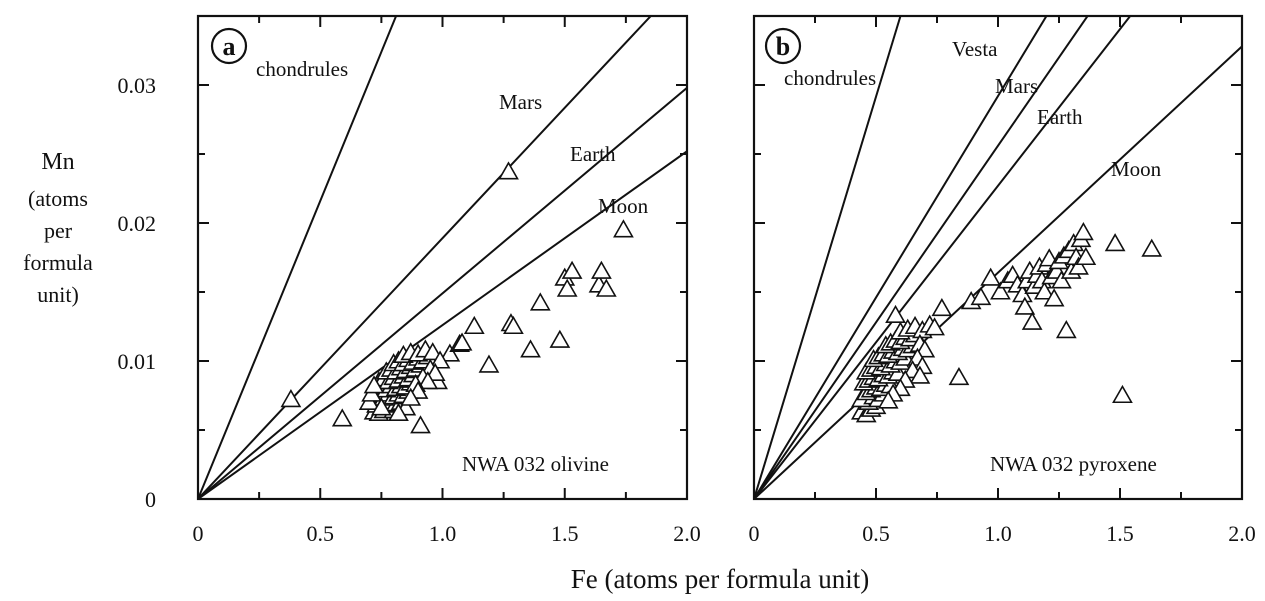 This screenshot has height=601, width=1265. Describe the element at coordinates (1242, 533) in the screenshot. I see `panel-b-x-tick-label: 2.0` at that location.